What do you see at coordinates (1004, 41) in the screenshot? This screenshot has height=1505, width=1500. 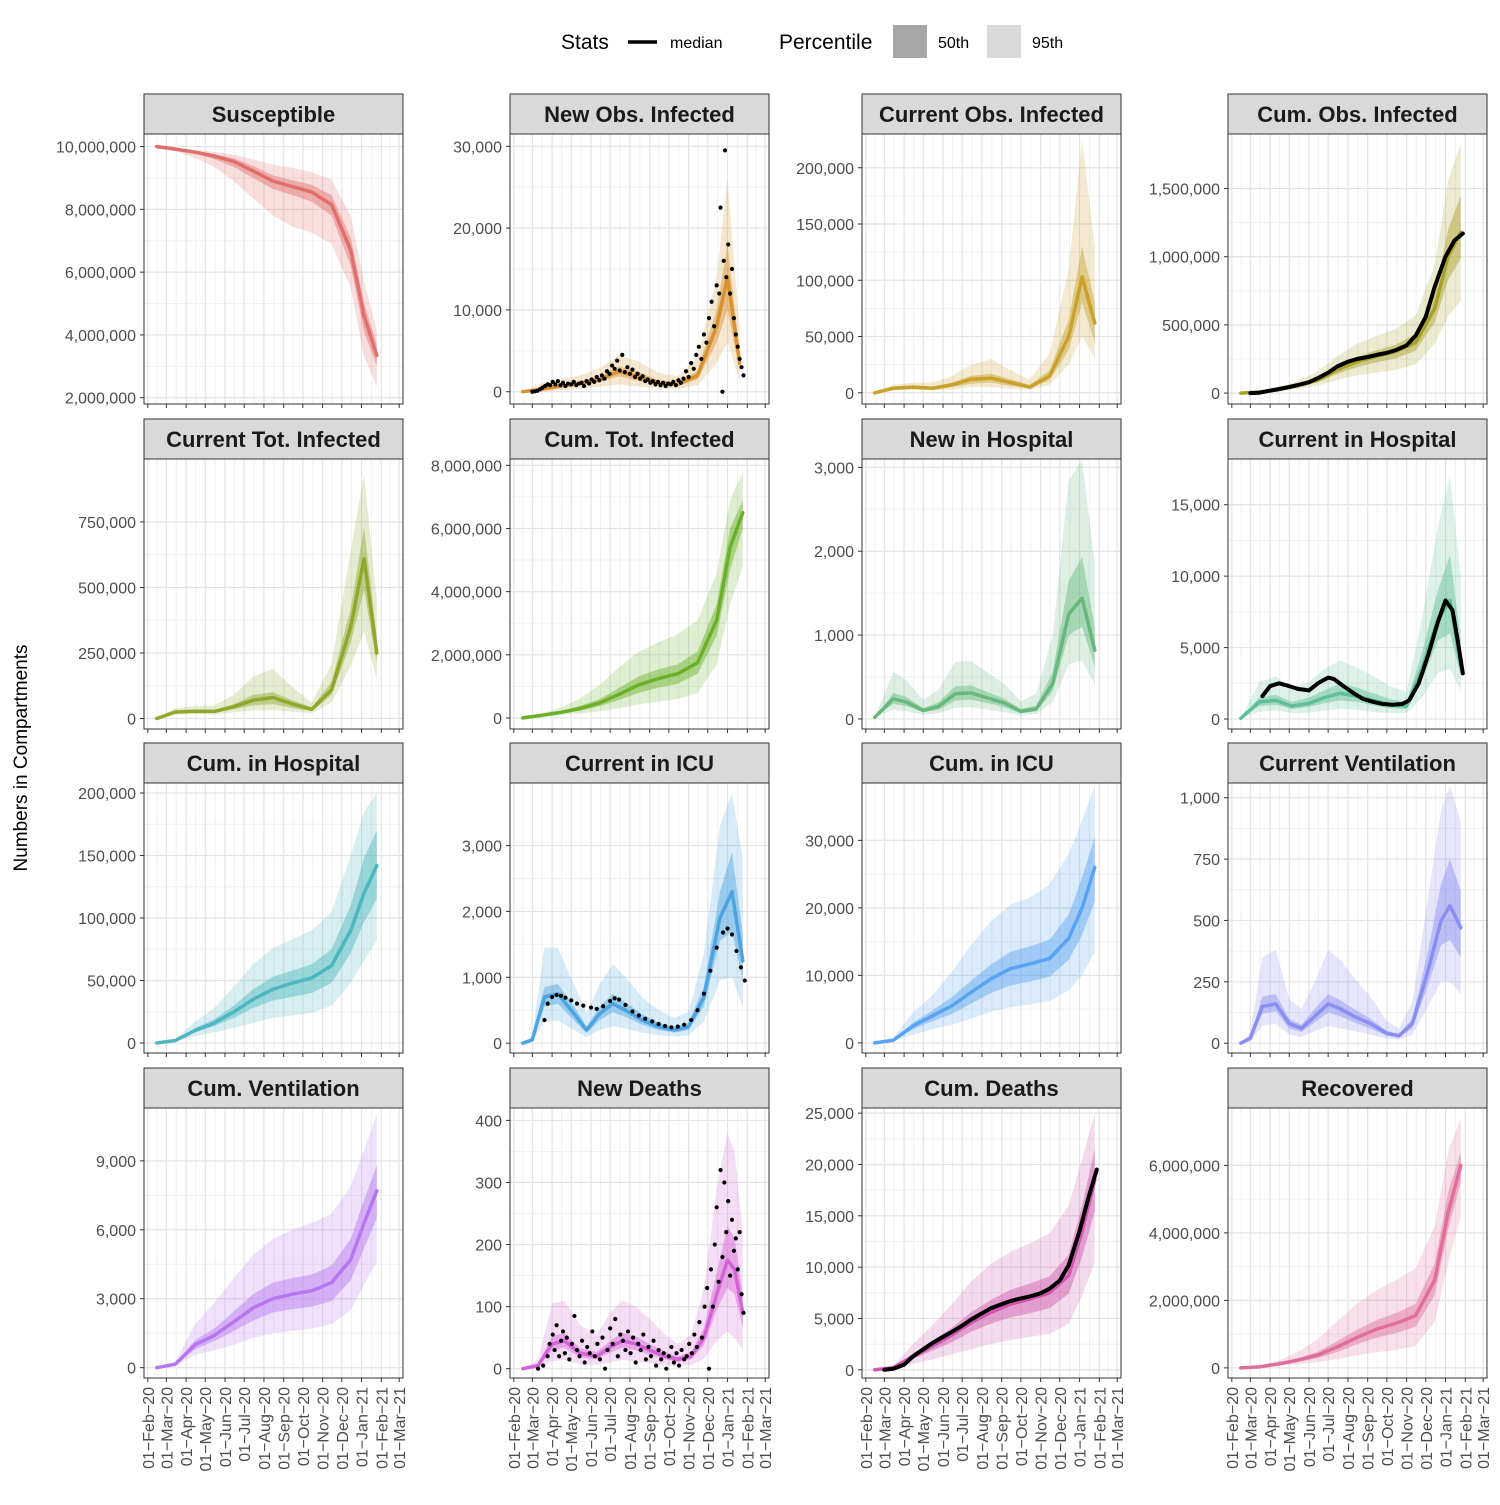 I see `legend-95th-swatch` at bounding box center [1004, 41].